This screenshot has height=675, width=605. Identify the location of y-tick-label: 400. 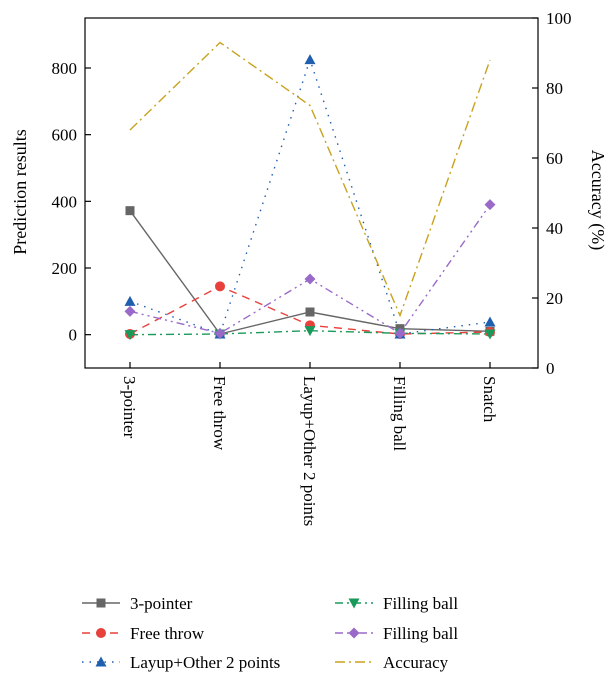
(65, 201).